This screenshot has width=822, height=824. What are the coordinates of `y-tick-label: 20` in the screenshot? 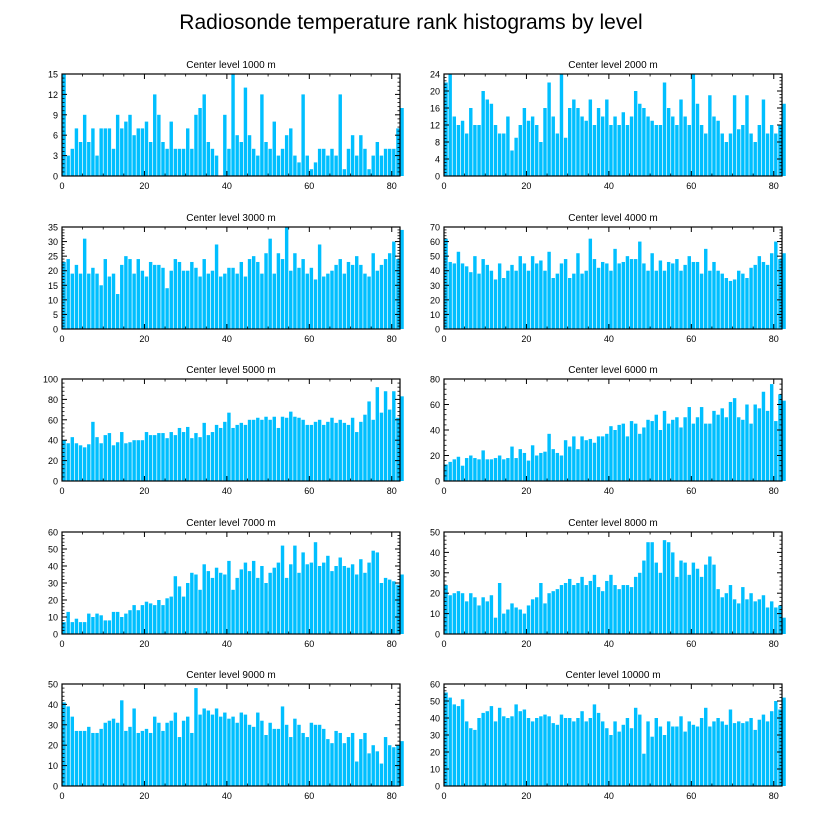 It's located at (435, 594).